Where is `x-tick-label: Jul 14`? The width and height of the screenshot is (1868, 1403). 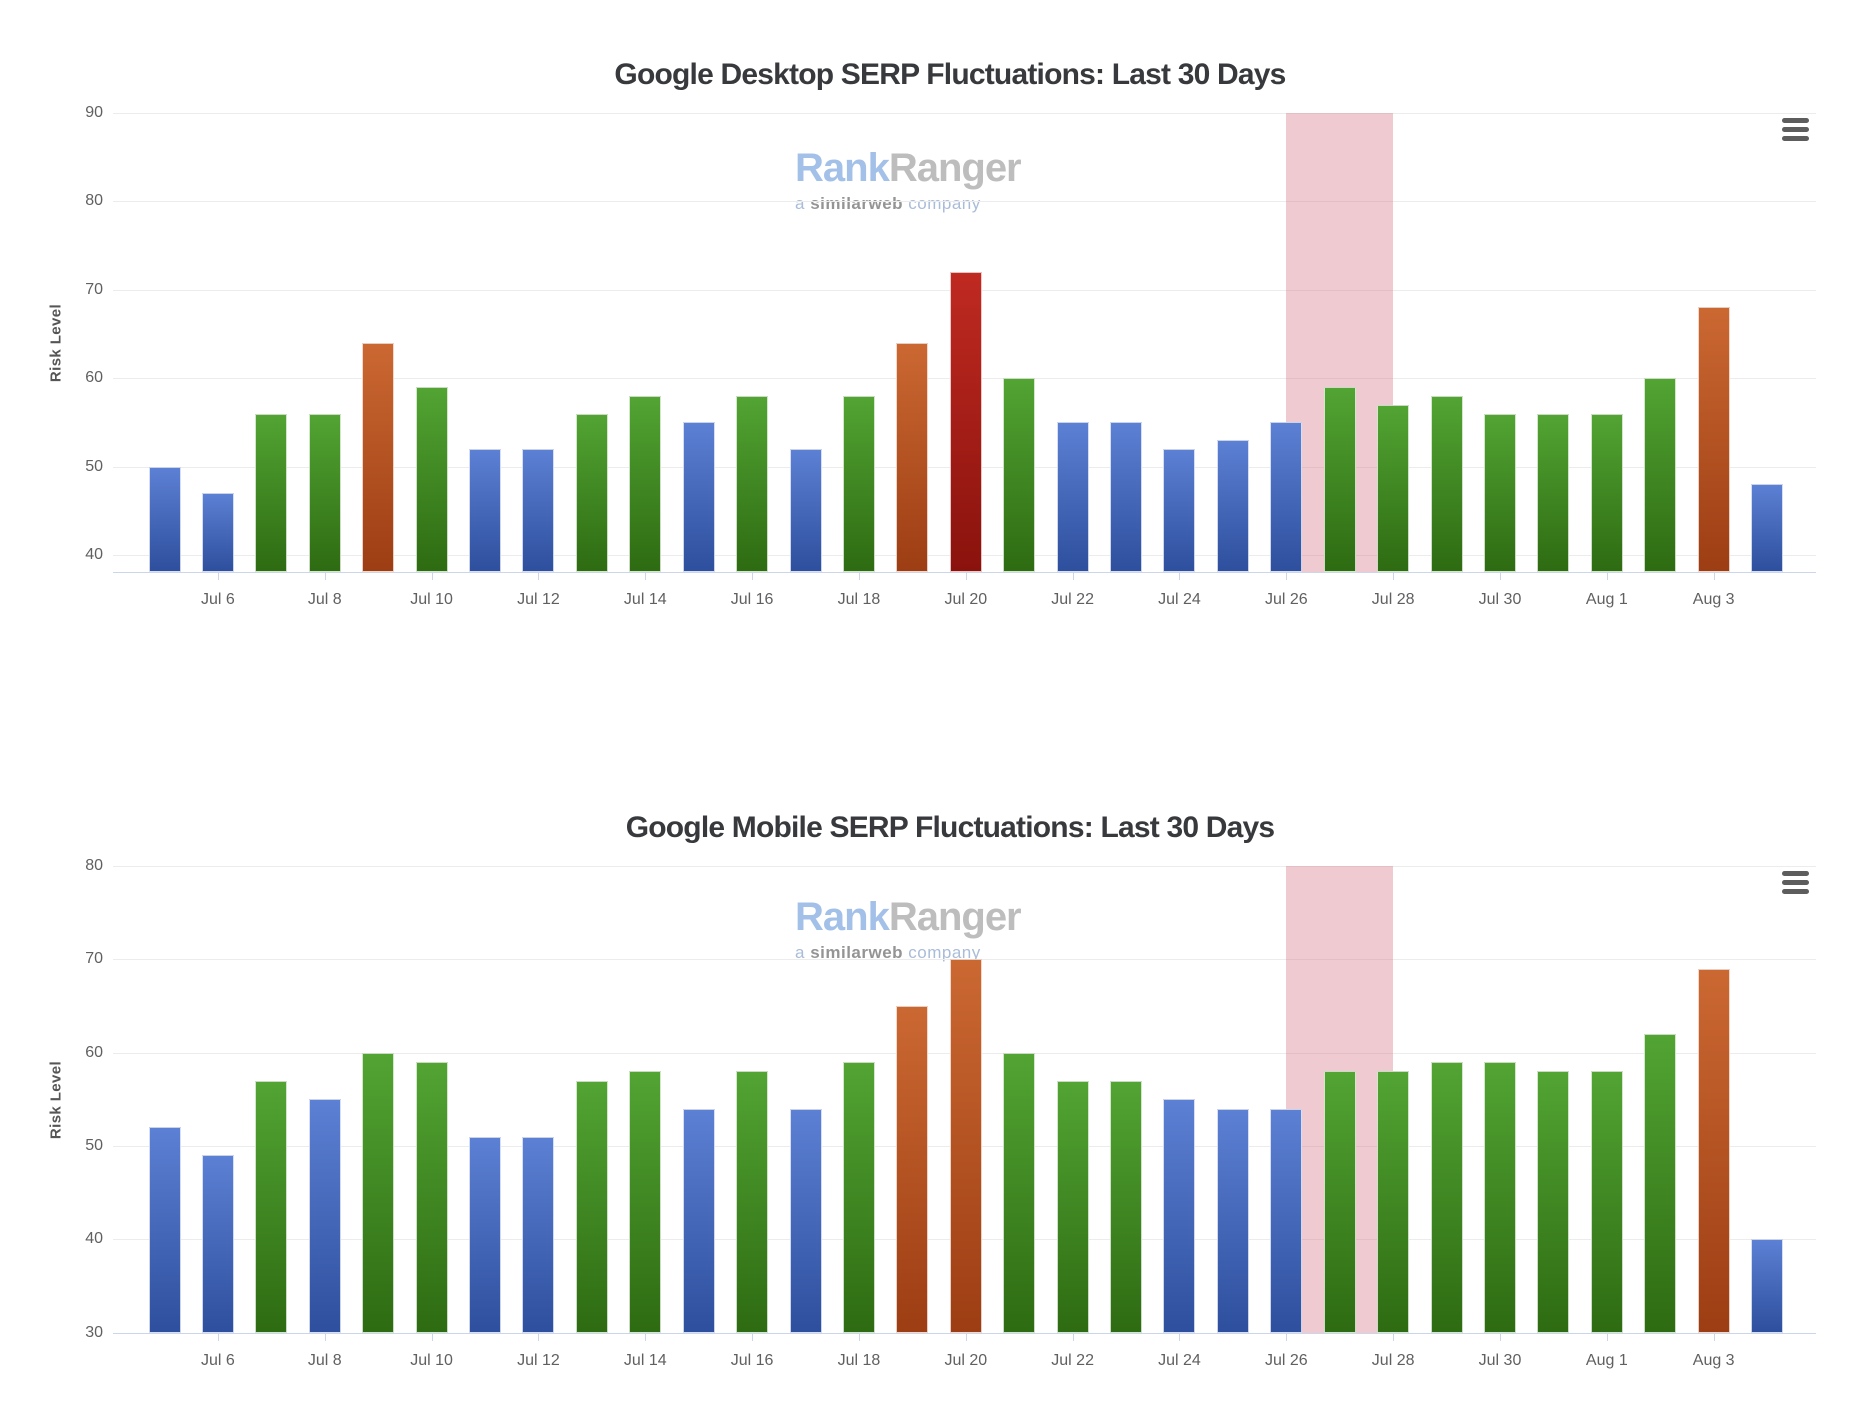
x-tick-label: Jul 14 is located at coordinates (645, 1360).